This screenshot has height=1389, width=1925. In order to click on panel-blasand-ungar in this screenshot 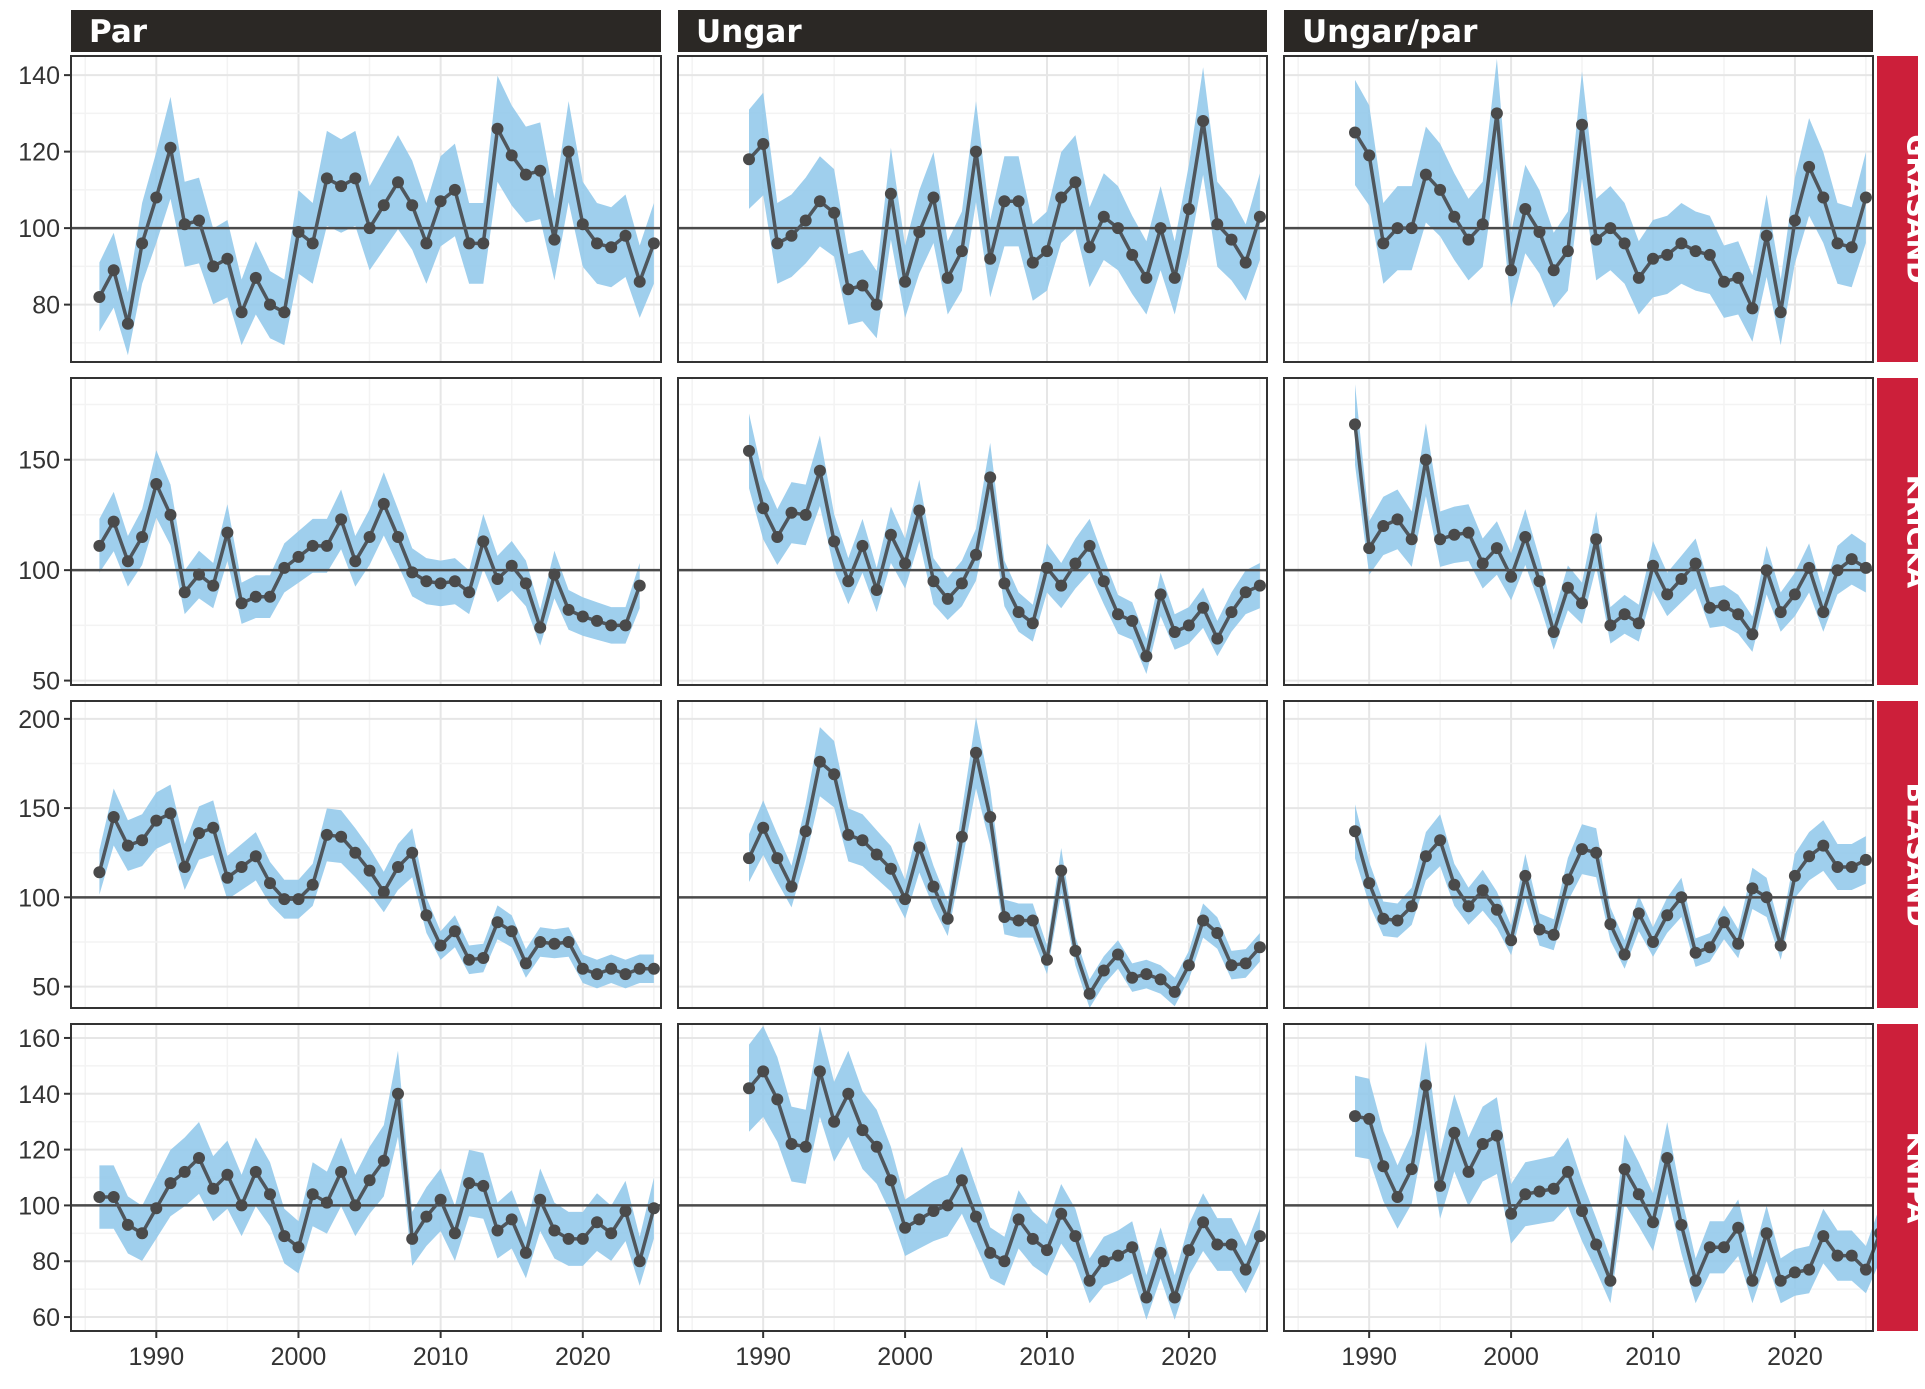, I will do `click(972, 854)`.